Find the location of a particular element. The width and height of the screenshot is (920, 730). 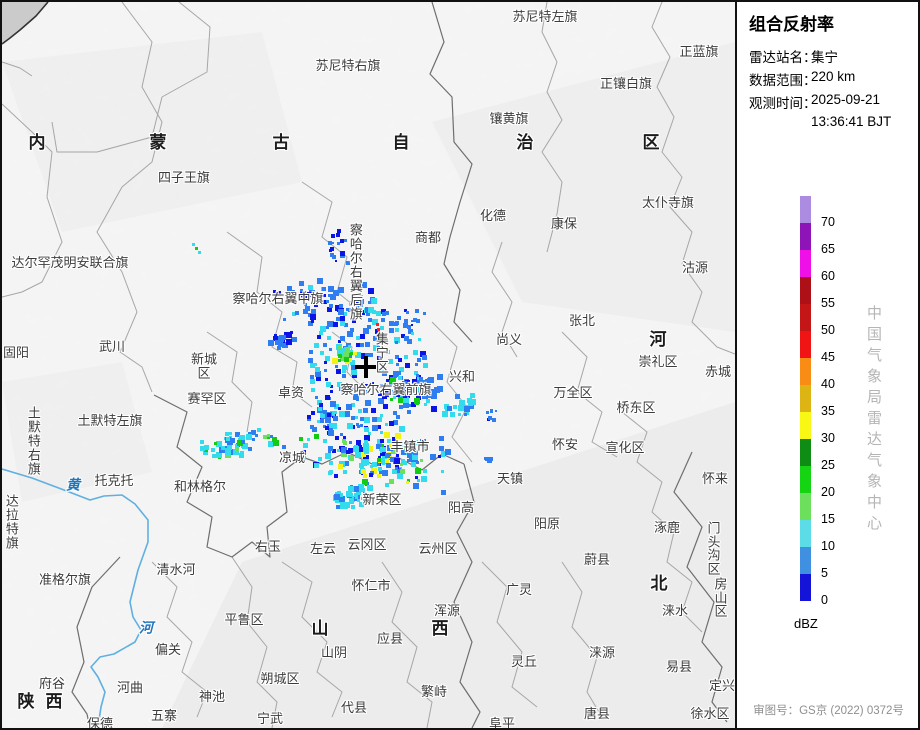

legend-tick-15: 15 is located at coordinates (828, 519).